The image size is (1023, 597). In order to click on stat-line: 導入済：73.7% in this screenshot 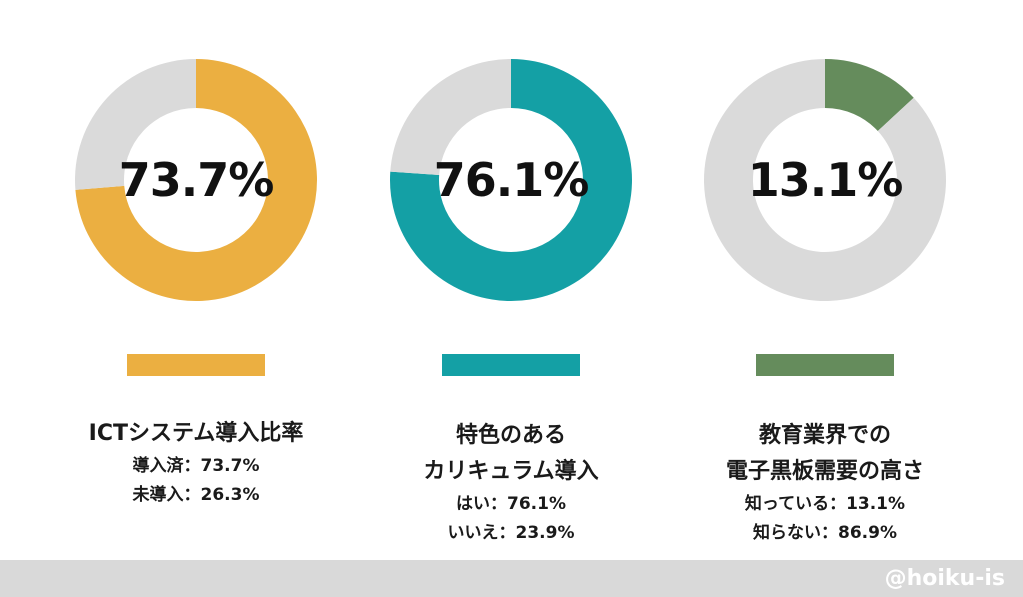, I will do `click(196, 466)`.